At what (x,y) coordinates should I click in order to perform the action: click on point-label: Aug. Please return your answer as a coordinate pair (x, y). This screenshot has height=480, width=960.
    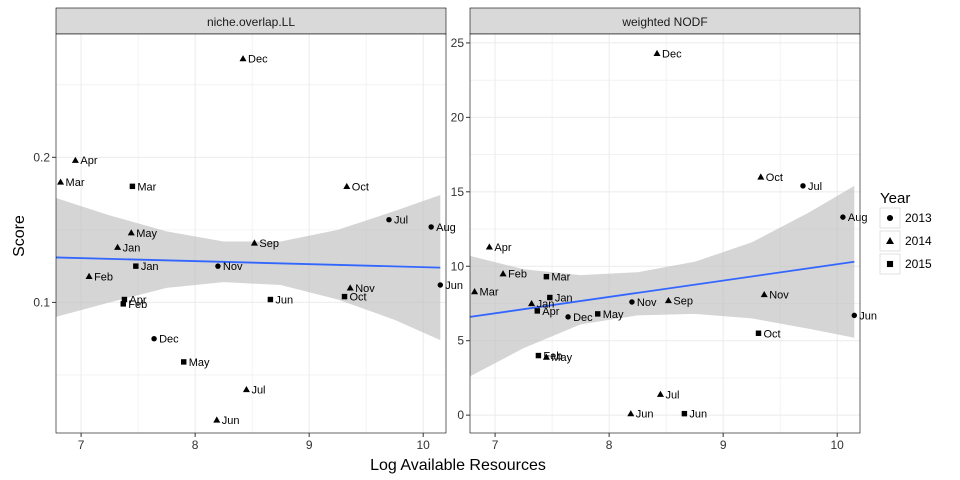
    Looking at the image, I should click on (858, 218).